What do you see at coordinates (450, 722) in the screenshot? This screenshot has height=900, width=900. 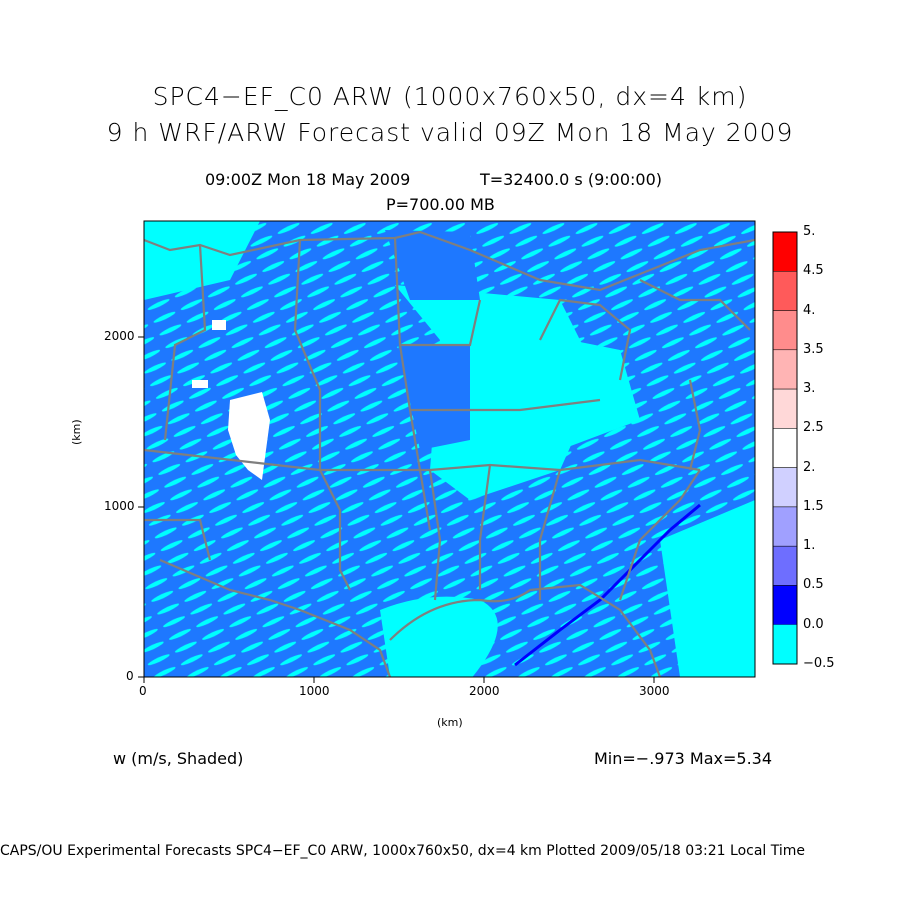 I see `x-axis-unit: (km)` at bounding box center [450, 722].